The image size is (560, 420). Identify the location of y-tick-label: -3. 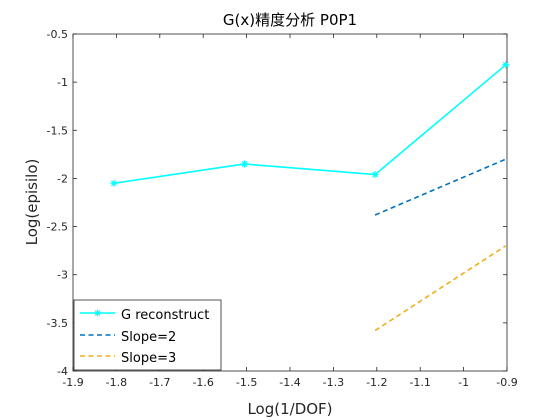
(62, 275).